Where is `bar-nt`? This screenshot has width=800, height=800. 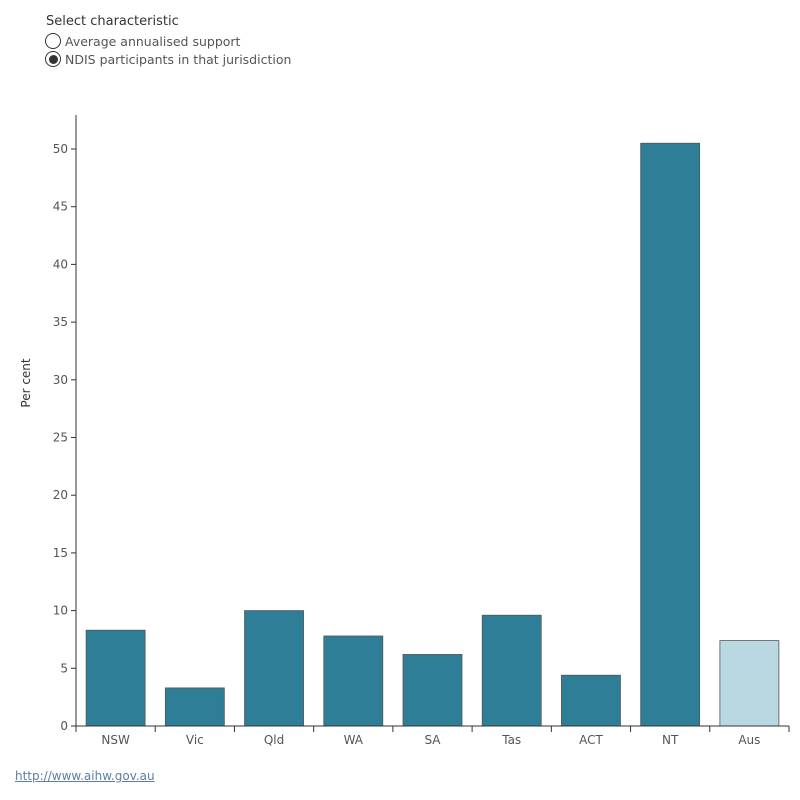
bar-nt is located at coordinates (670, 434).